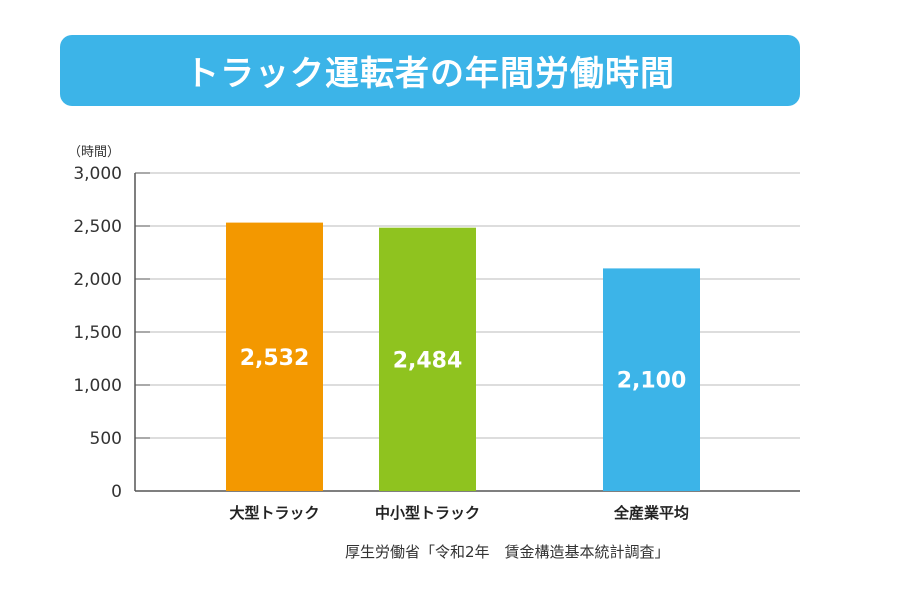 The width and height of the screenshot is (900, 600). What do you see at coordinates (507, 552) in the screenshot?
I see `source-note: 厚生労働省「令和2年 賃金構造基本統計調査」` at bounding box center [507, 552].